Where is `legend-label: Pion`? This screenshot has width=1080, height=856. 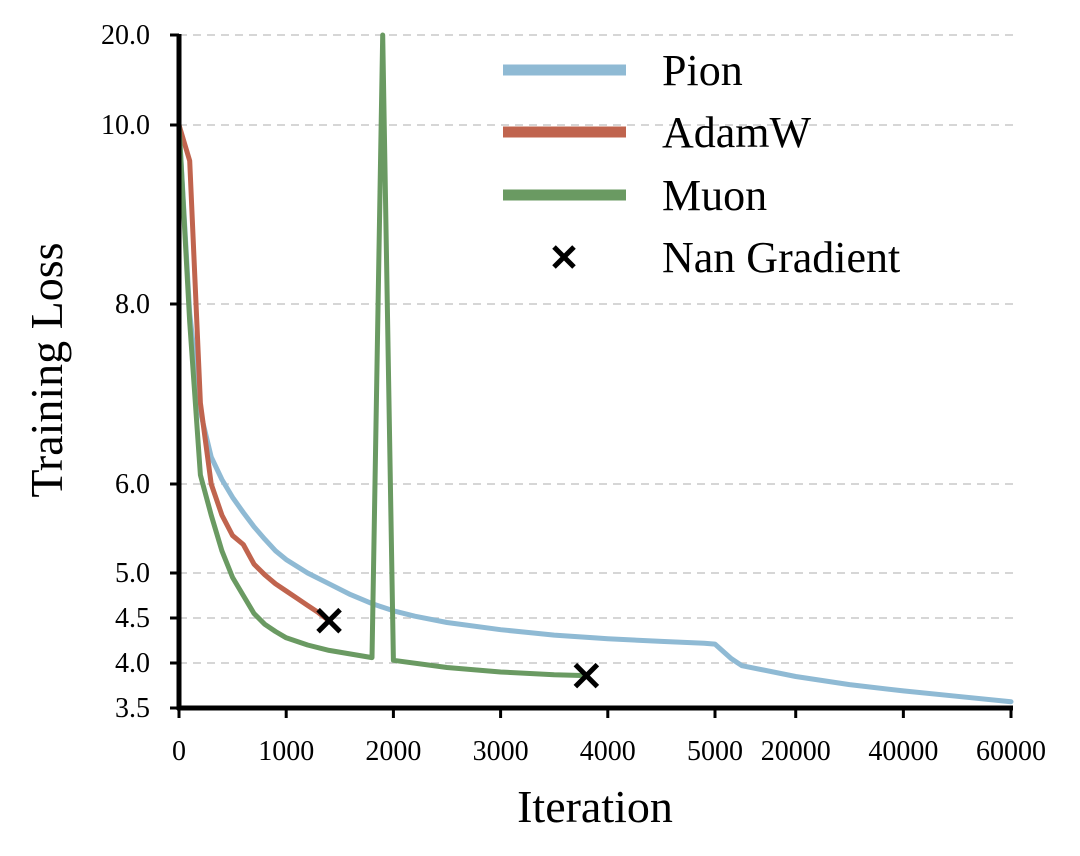
legend-label: Pion is located at coordinates (702, 70).